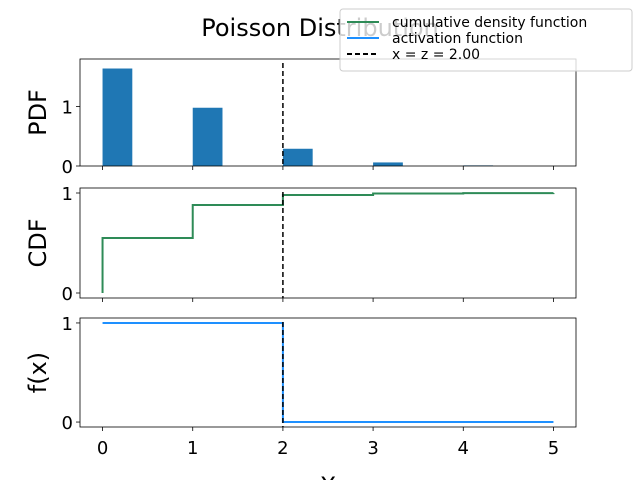 The width and height of the screenshot is (640, 480). What do you see at coordinates (282, 448) in the screenshot?
I see `xtick-label-2: 2` at bounding box center [282, 448].